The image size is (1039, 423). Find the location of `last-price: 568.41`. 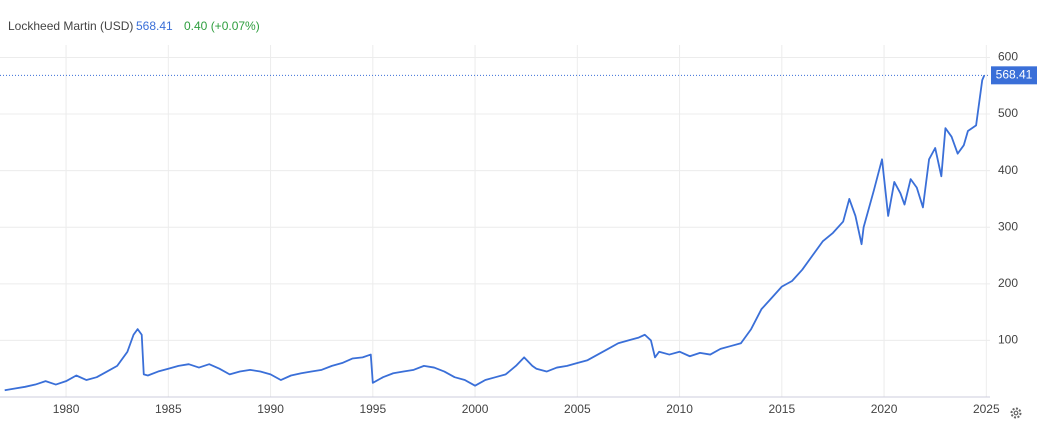

last-price: 568.41 is located at coordinates (154, 26).